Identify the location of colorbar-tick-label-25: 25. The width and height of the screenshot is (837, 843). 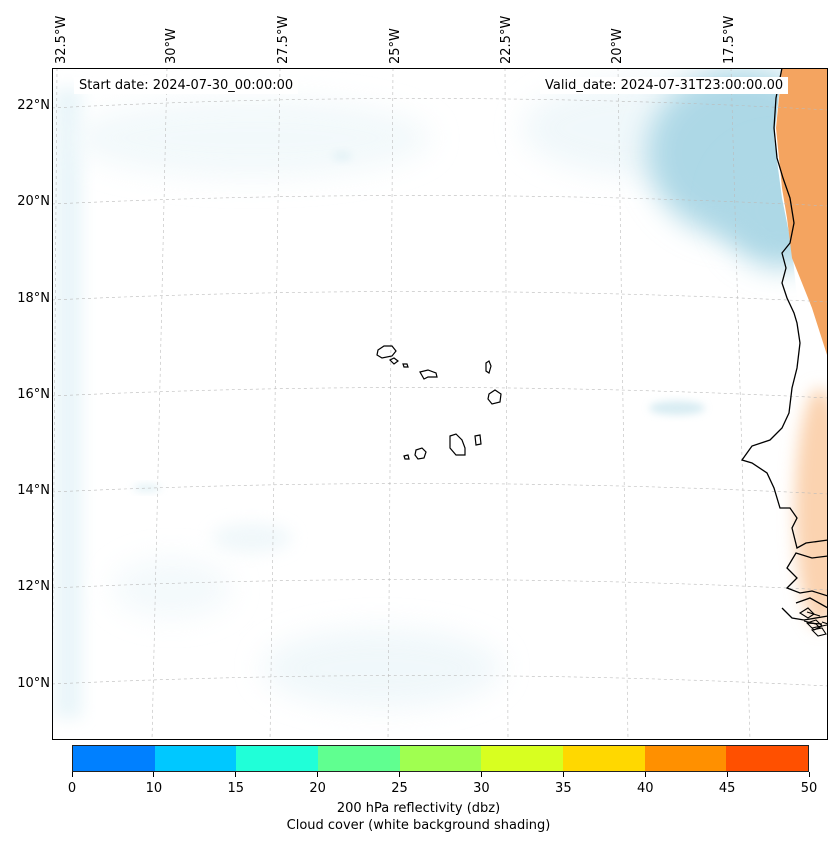
(399, 788).